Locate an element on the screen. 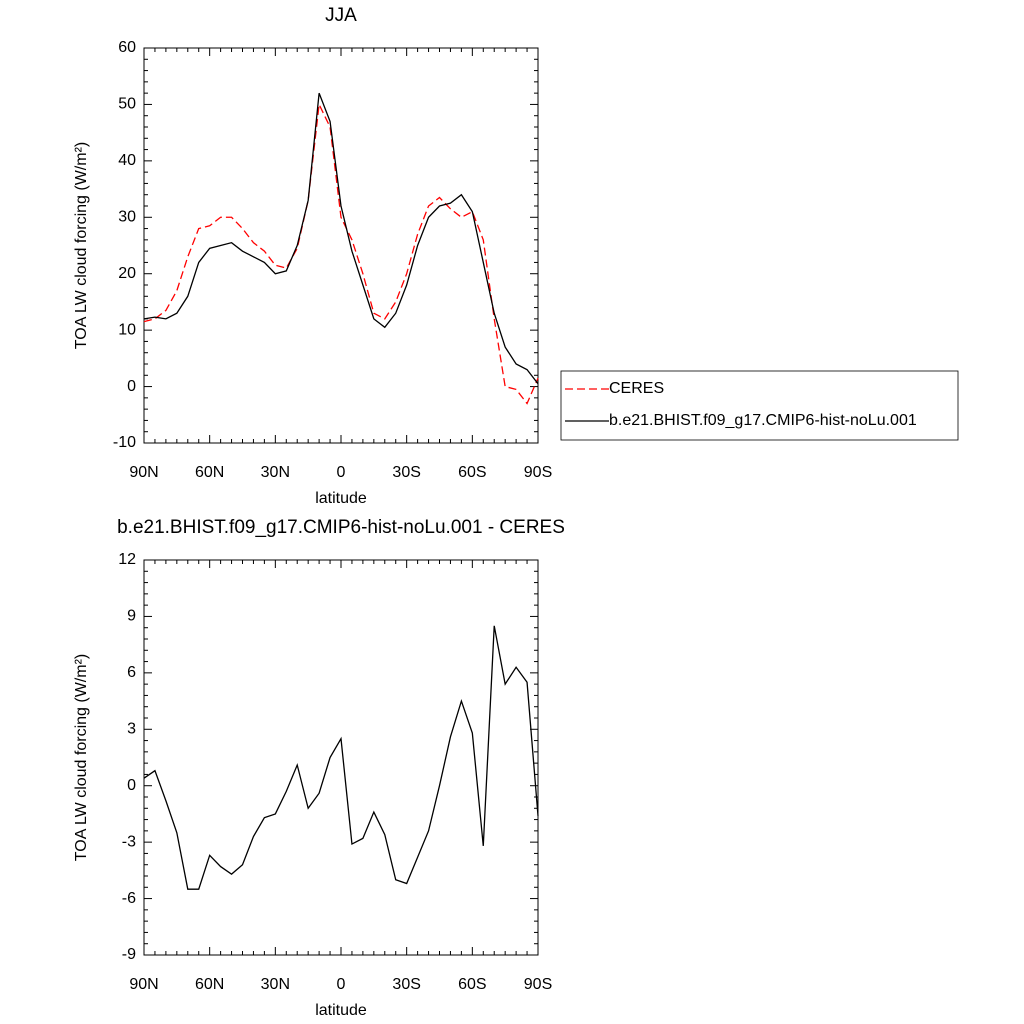 Image resolution: width=1024 pixels, height=1024 pixels. y-tick-label: 40 is located at coordinates (127, 160).